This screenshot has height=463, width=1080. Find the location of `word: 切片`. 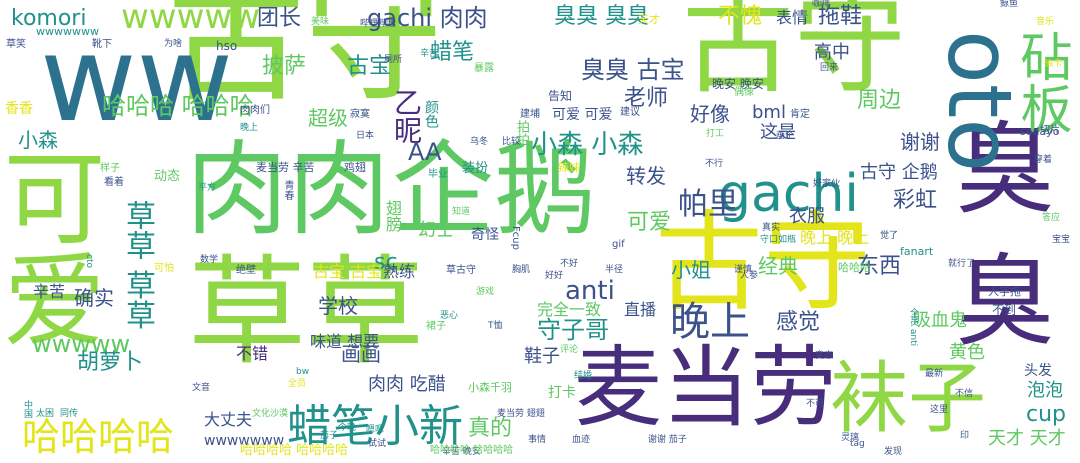

word: 切片 is located at coordinates (1050, 130).